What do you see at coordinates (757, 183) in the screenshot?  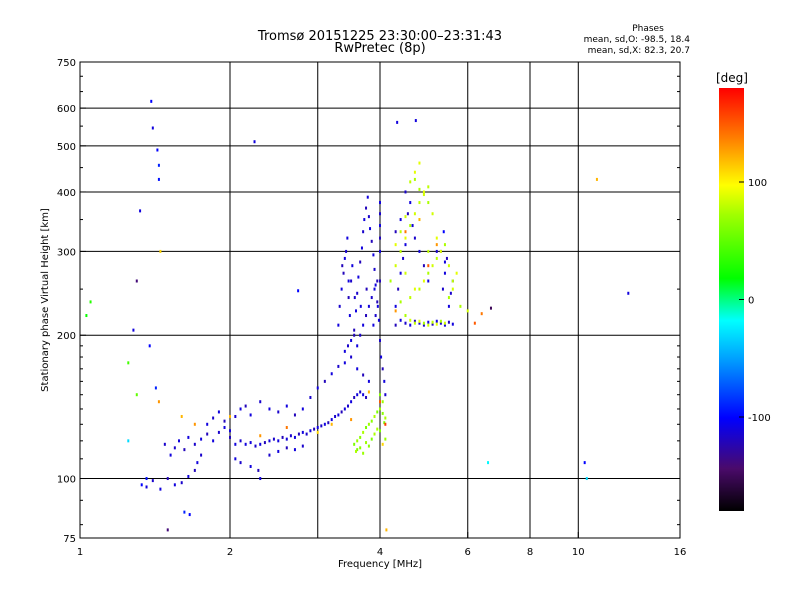 I see `colorbar-tick-label: 100` at bounding box center [757, 183].